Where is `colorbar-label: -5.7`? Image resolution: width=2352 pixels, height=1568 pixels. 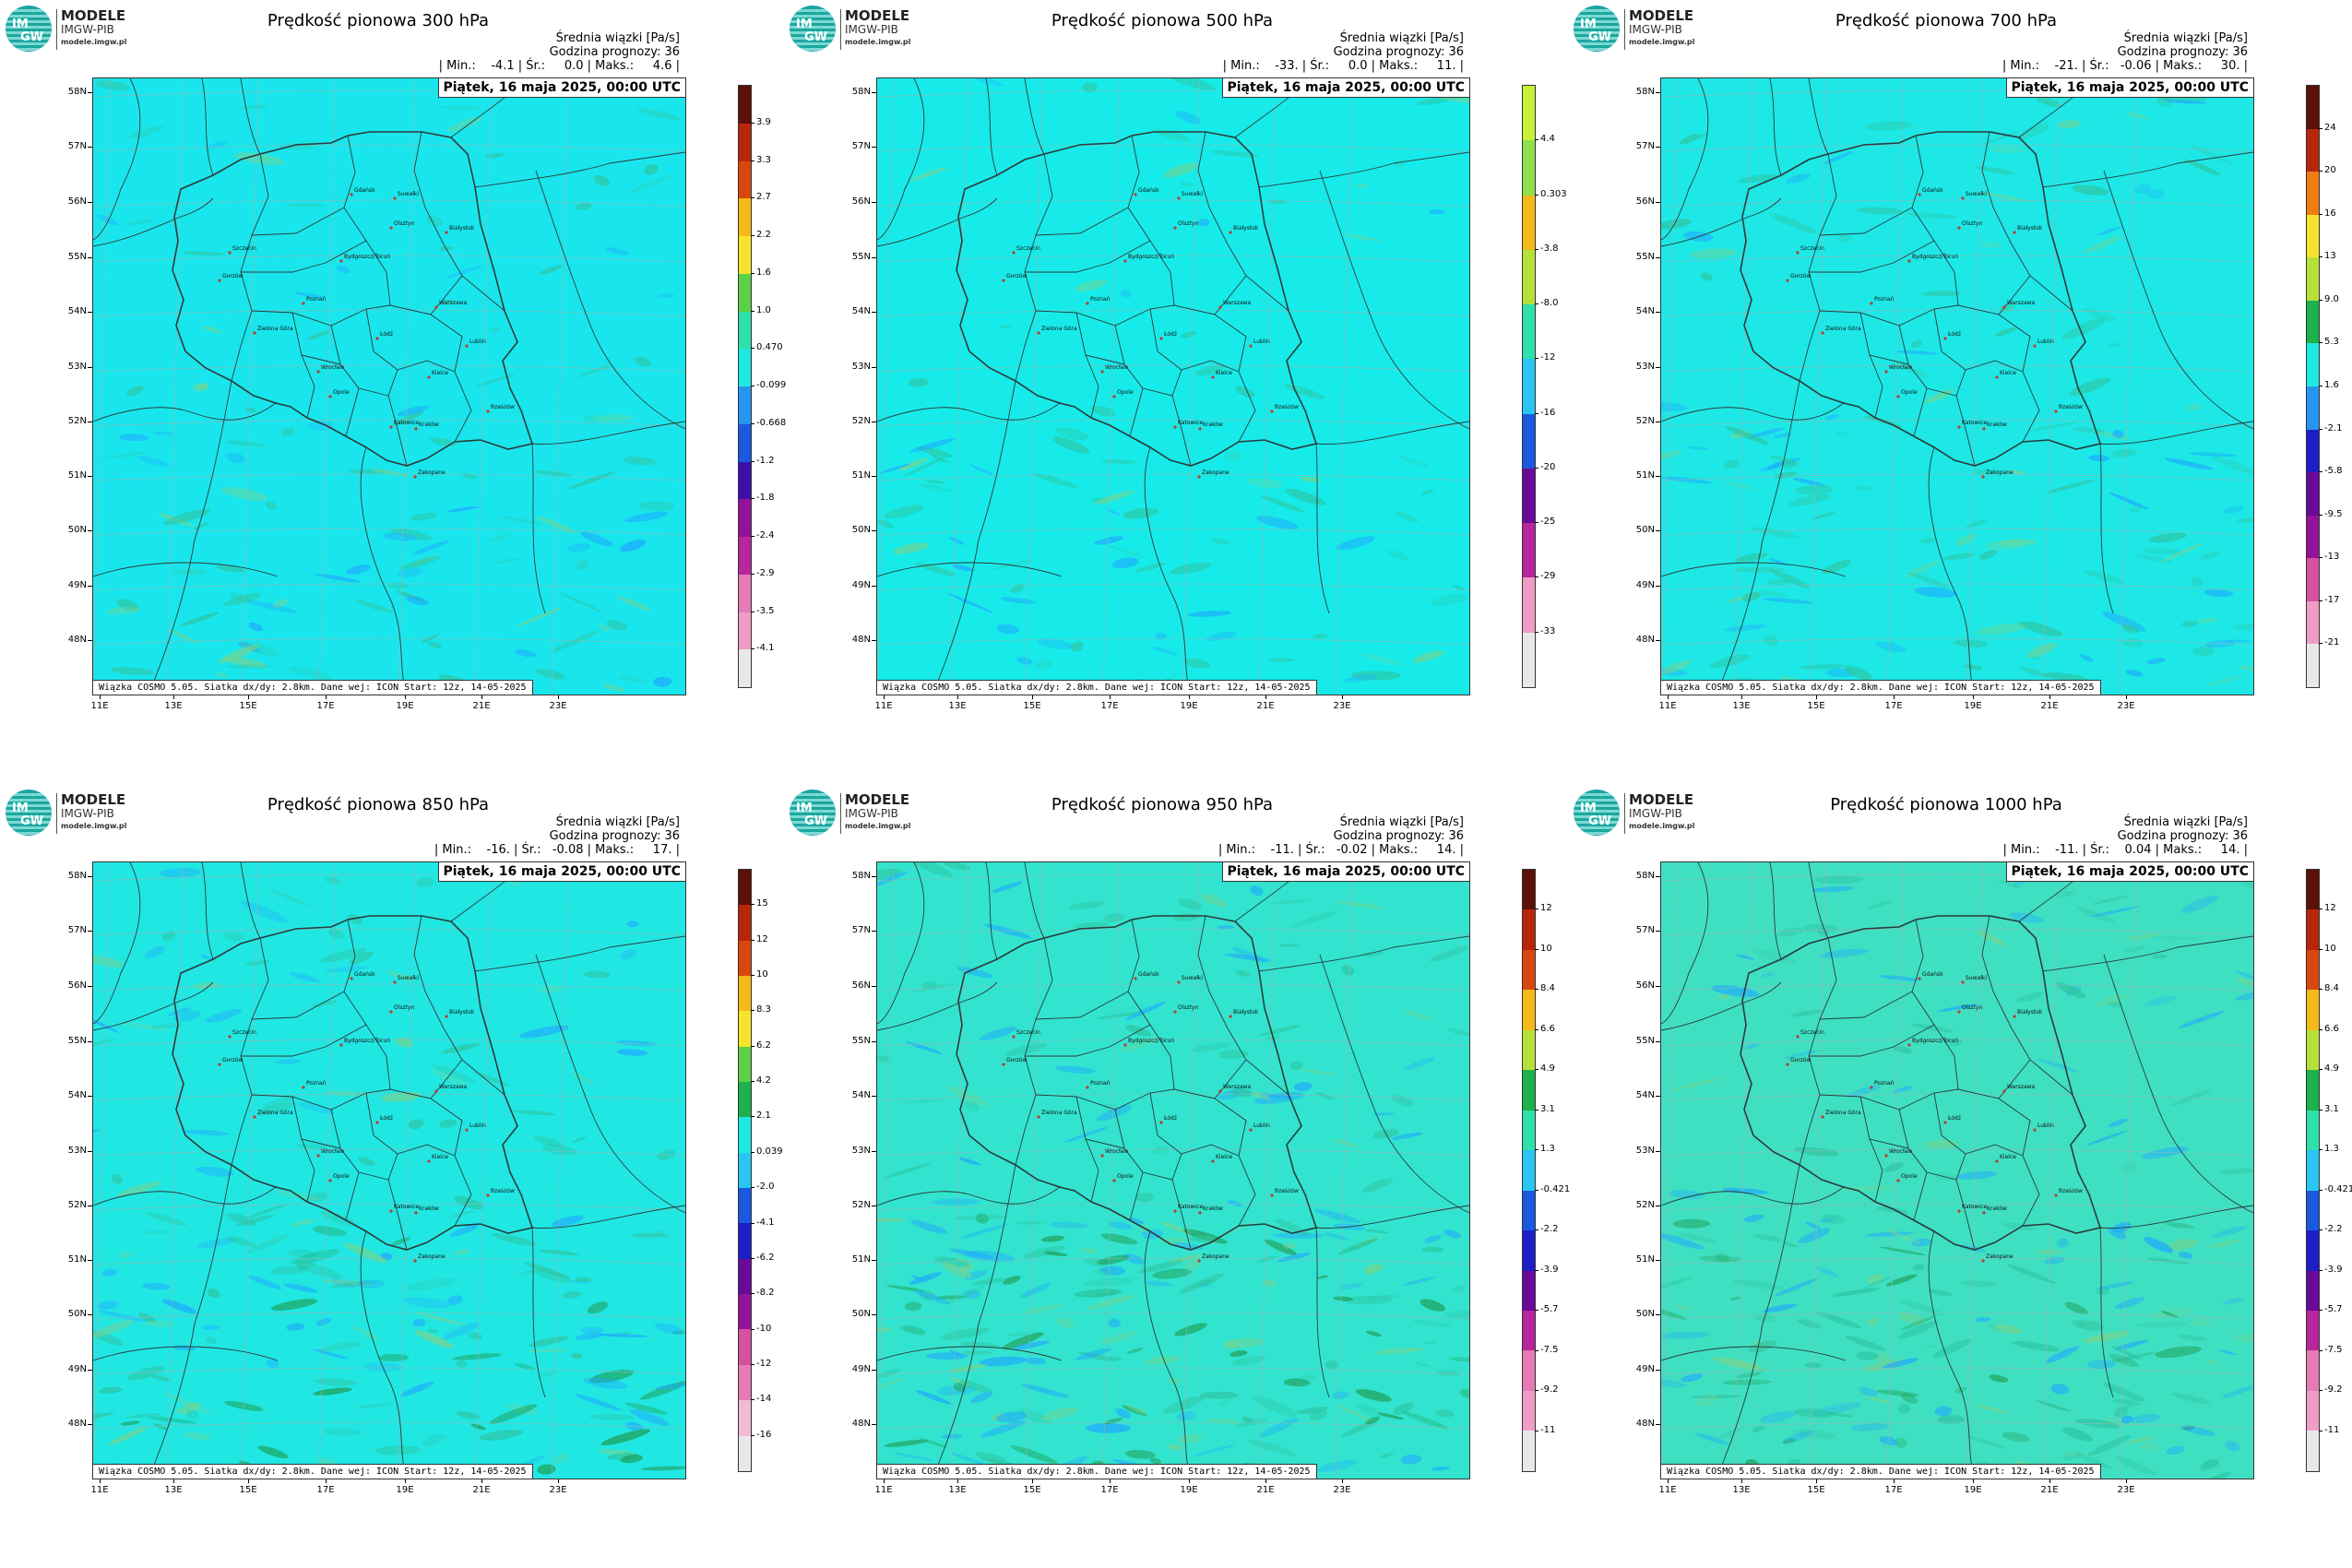
colorbar-label: -5.7 is located at coordinates (1549, 1309).